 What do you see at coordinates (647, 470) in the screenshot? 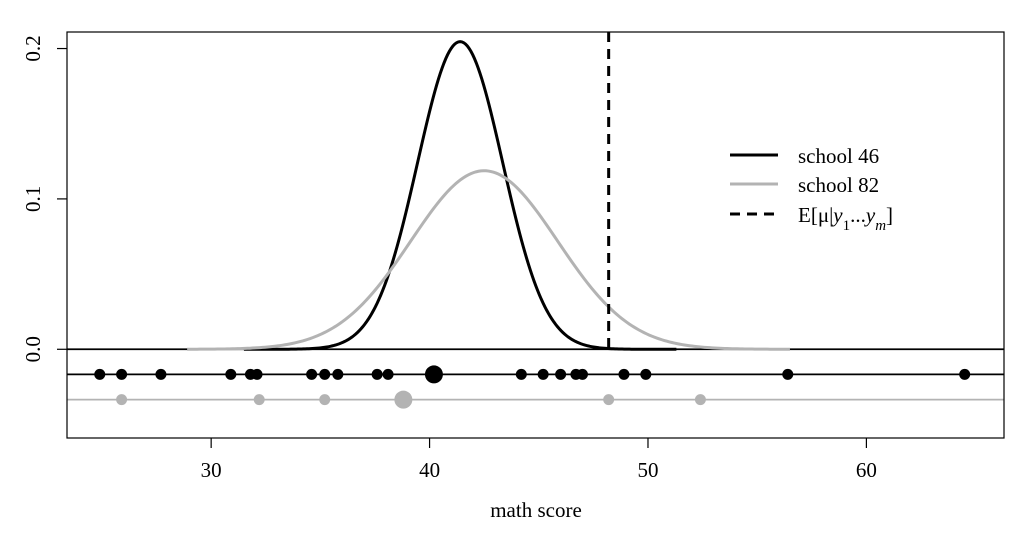
I see `x-tick-label-50: 50` at bounding box center [647, 470].